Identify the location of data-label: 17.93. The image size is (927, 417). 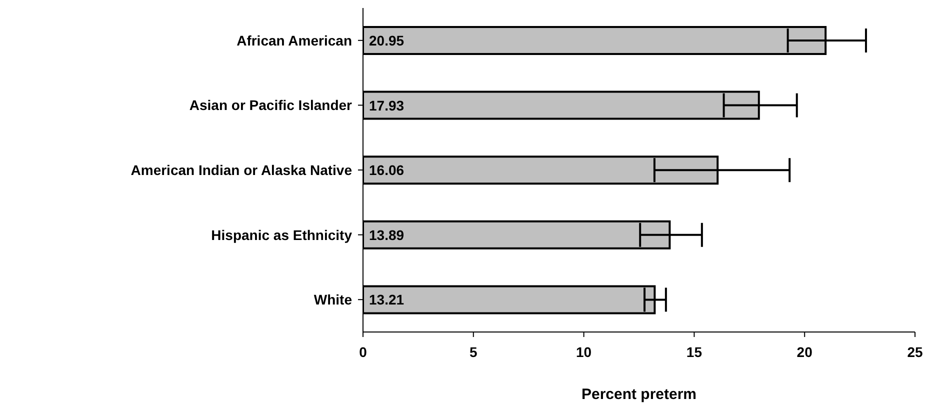
(386, 105).